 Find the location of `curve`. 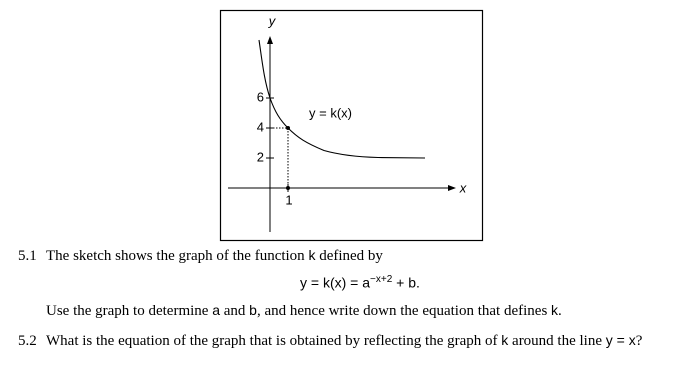

curve is located at coordinates (342, 99).